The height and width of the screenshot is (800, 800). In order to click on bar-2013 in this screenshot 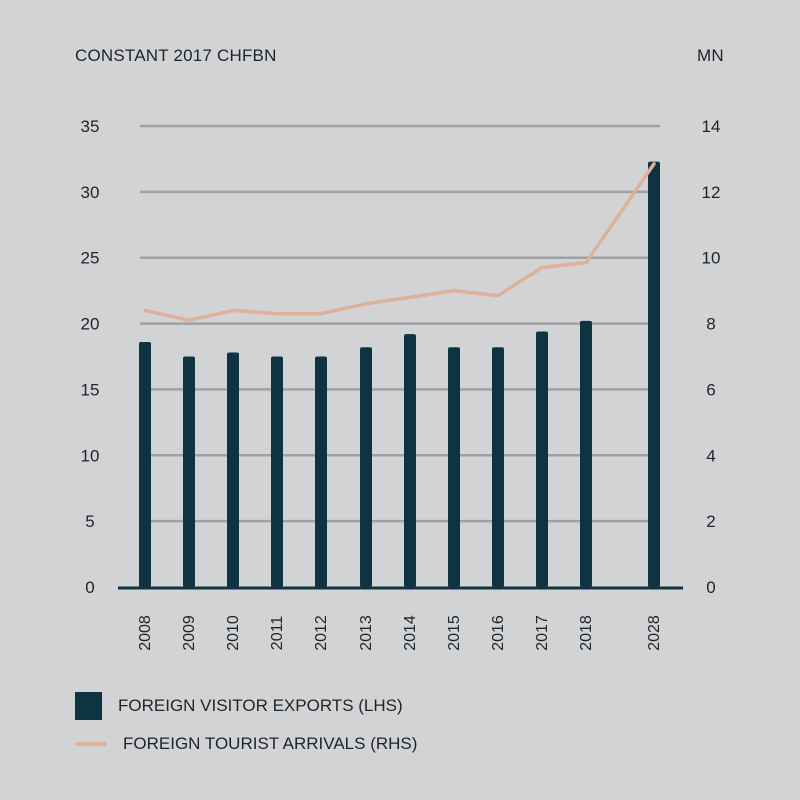, I will do `click(366, 467)`.